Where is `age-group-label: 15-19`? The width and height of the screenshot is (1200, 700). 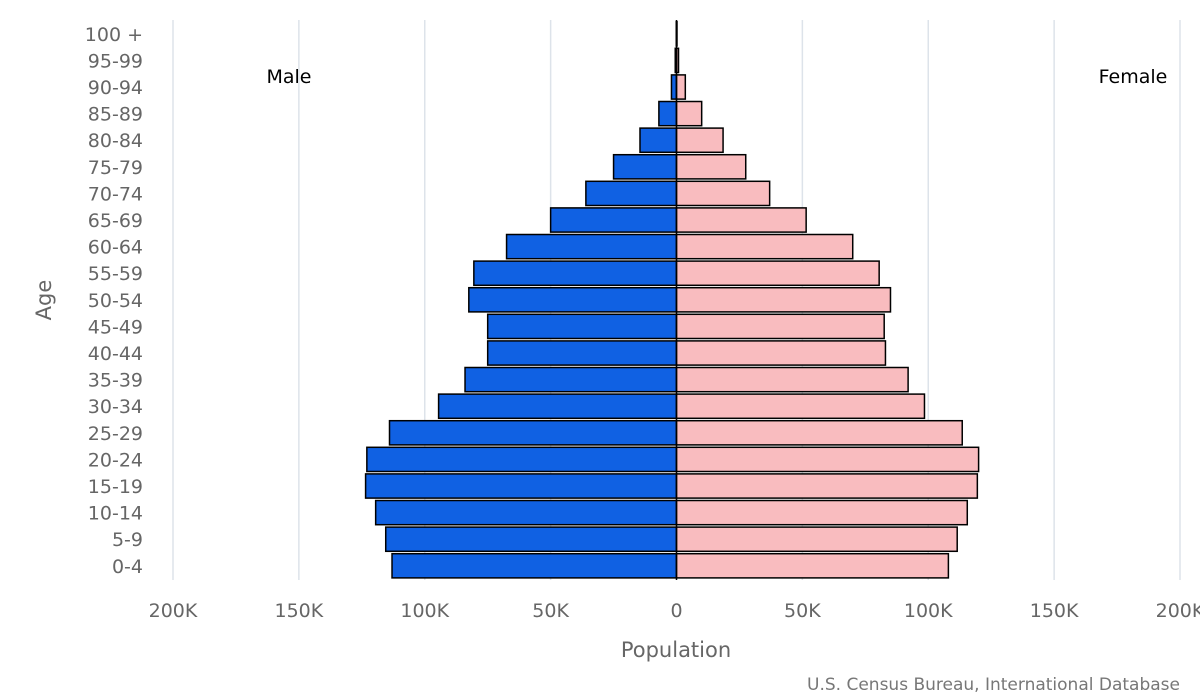
age-group-label: 15-19 is located at coordinates (115, 487).